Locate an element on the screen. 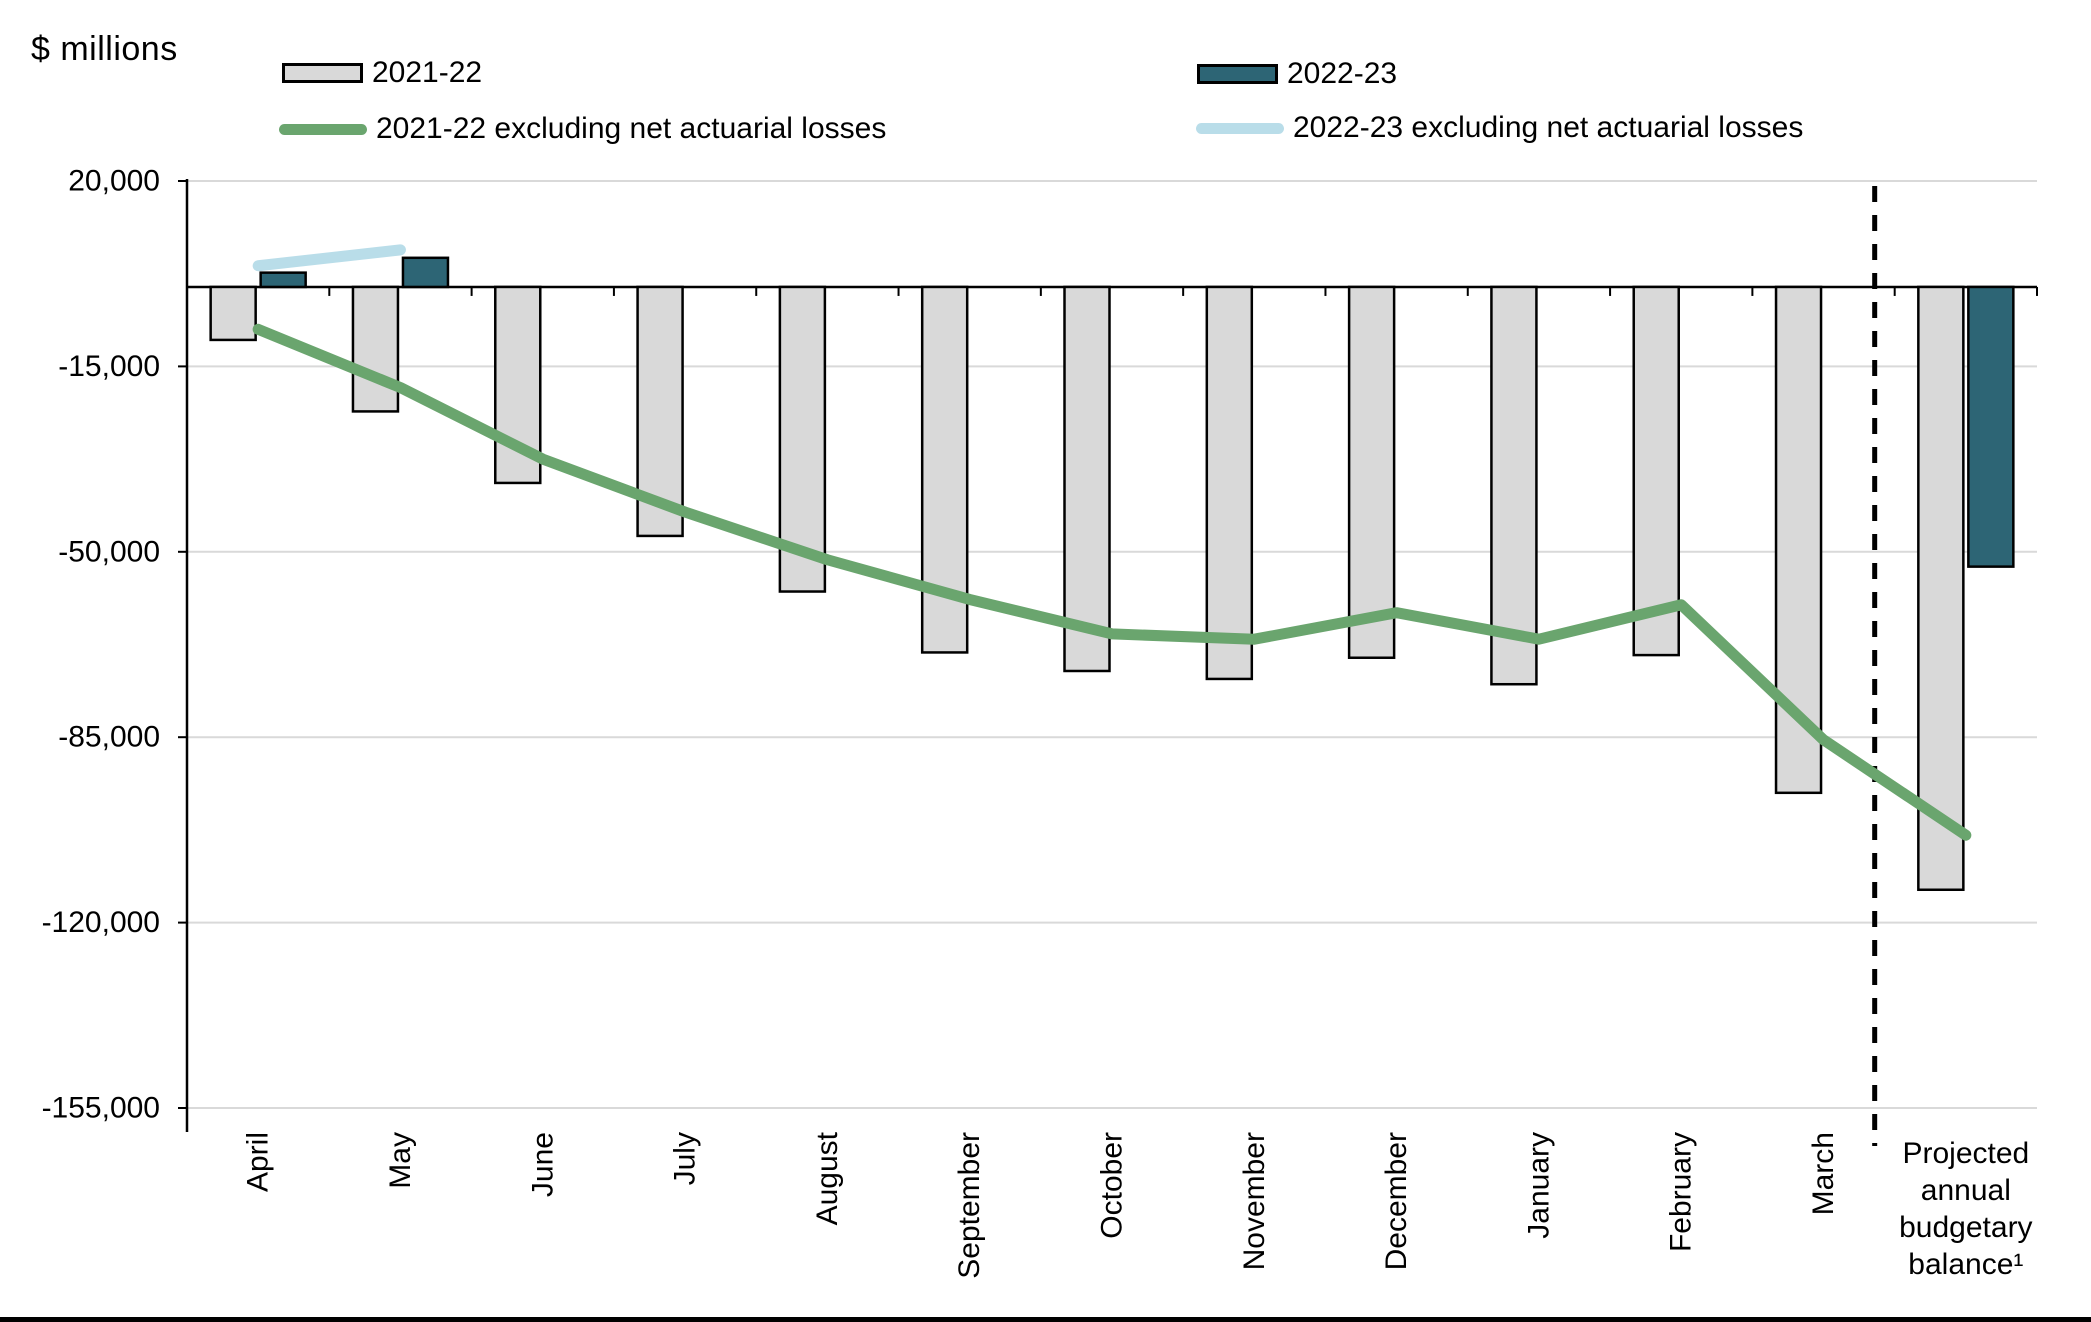  x-label-october: October is located at coordinates (1112, 1185).